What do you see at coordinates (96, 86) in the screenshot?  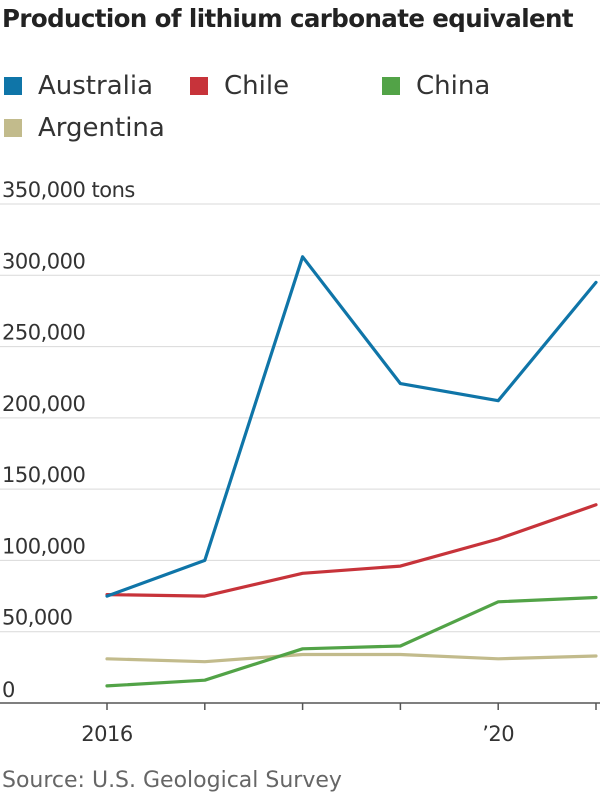 I see `legend-label-australia: Australia` at bounding box center [96, 86].